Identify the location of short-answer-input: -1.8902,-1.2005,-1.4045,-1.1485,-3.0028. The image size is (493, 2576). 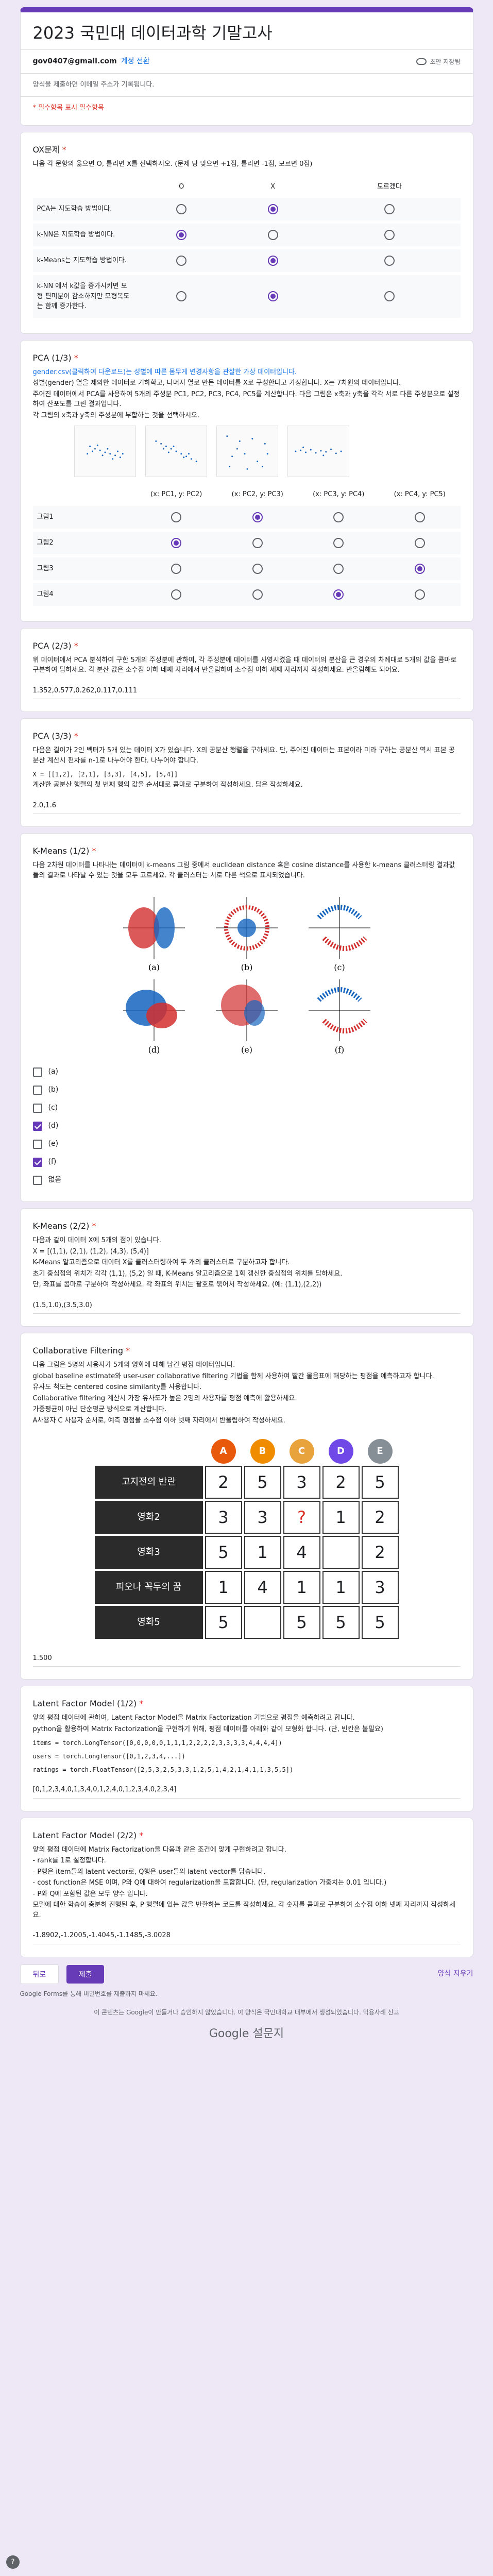
(246, 1935).